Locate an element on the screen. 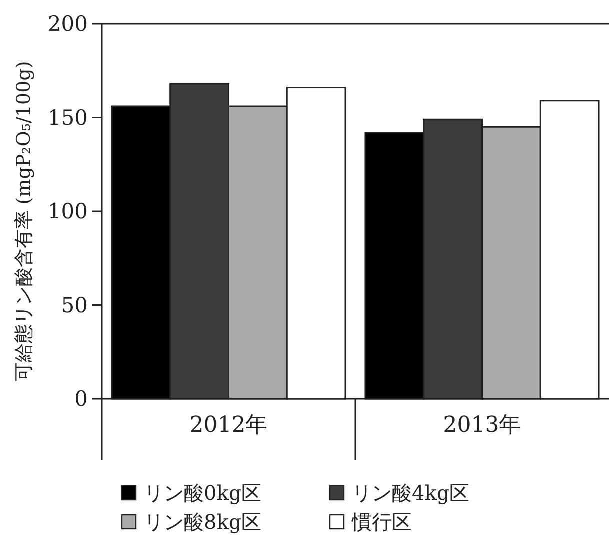  y-axis-title: 可給態リン酸含有率 (mgP₂O₅/100g) is located at coordinates (24, 221).